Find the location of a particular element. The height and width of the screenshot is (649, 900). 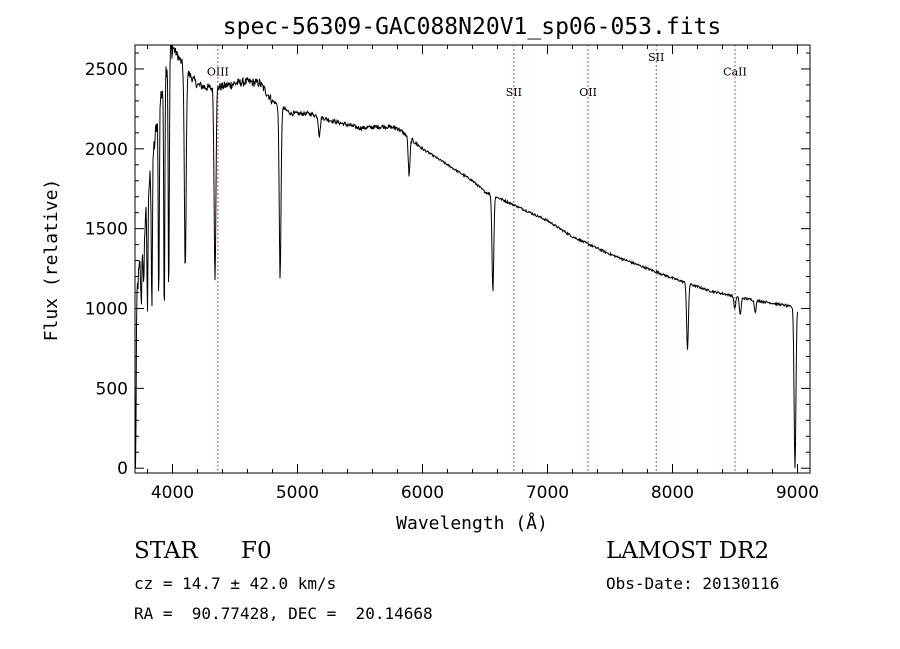

x-axis-label: Wavelength (Å) is located at coordinates (472, 523).